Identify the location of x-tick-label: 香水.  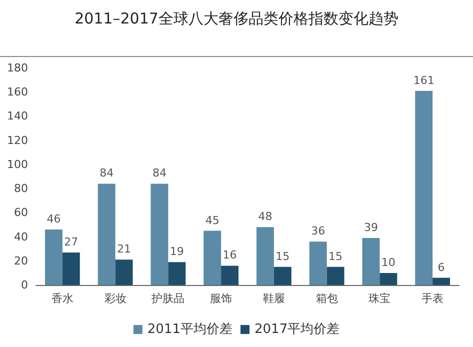
(62, 298).